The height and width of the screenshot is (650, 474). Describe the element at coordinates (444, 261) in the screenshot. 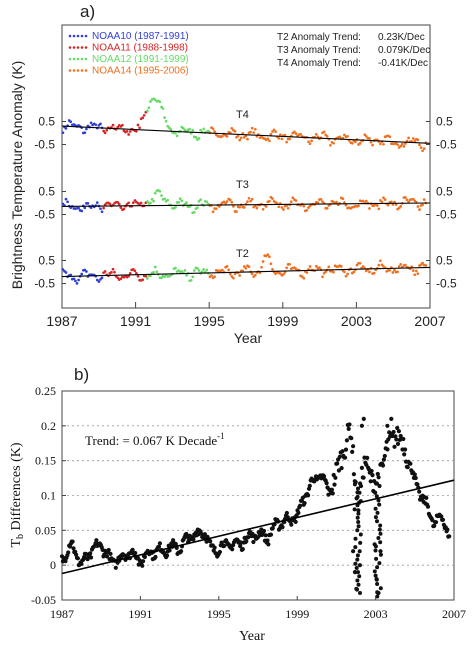

I see `panel-a-ytick-label-right: 0.5` at that location.